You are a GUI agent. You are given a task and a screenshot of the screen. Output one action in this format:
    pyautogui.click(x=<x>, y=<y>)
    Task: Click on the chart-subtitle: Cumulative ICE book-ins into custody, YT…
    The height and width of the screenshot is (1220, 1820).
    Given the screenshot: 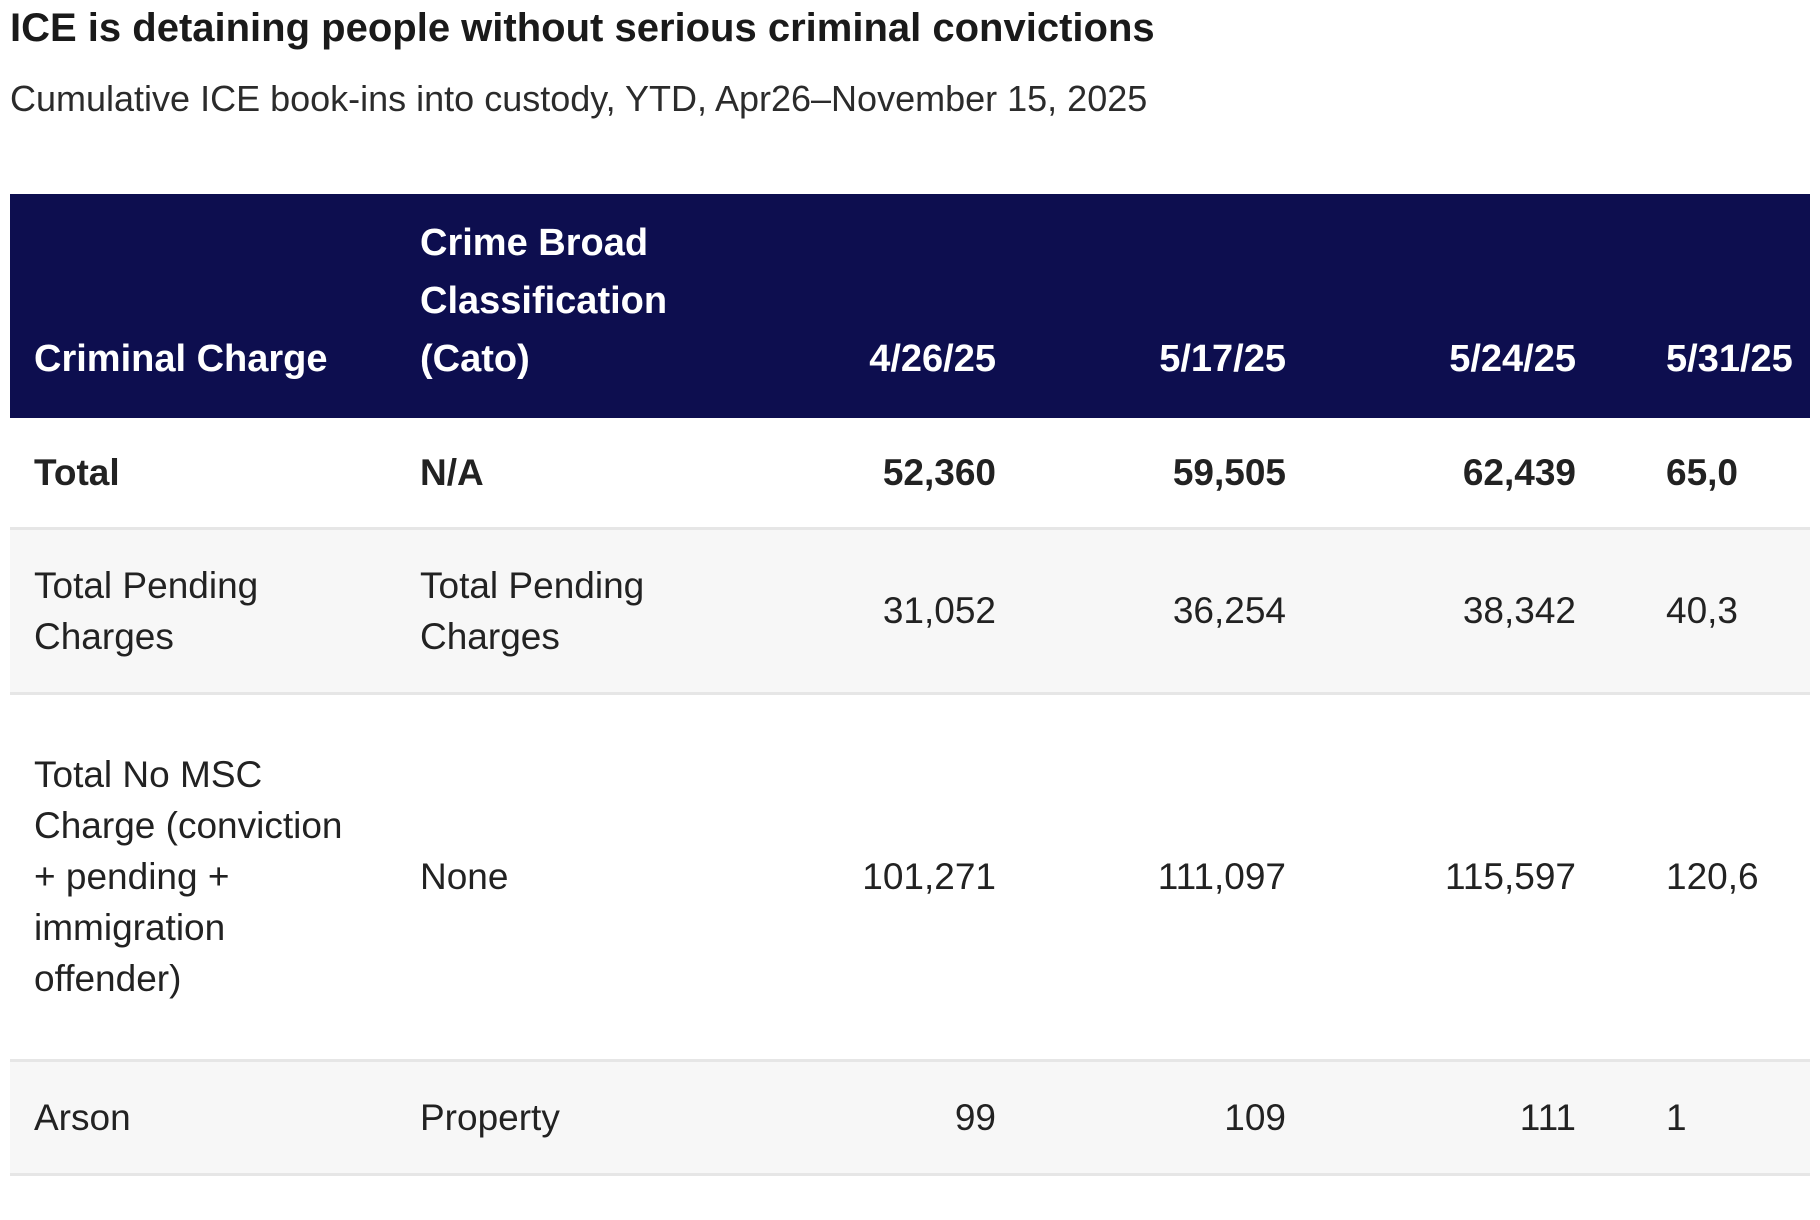 What is the action you would take?
    pyautogui.click(x=579, y=98)
    